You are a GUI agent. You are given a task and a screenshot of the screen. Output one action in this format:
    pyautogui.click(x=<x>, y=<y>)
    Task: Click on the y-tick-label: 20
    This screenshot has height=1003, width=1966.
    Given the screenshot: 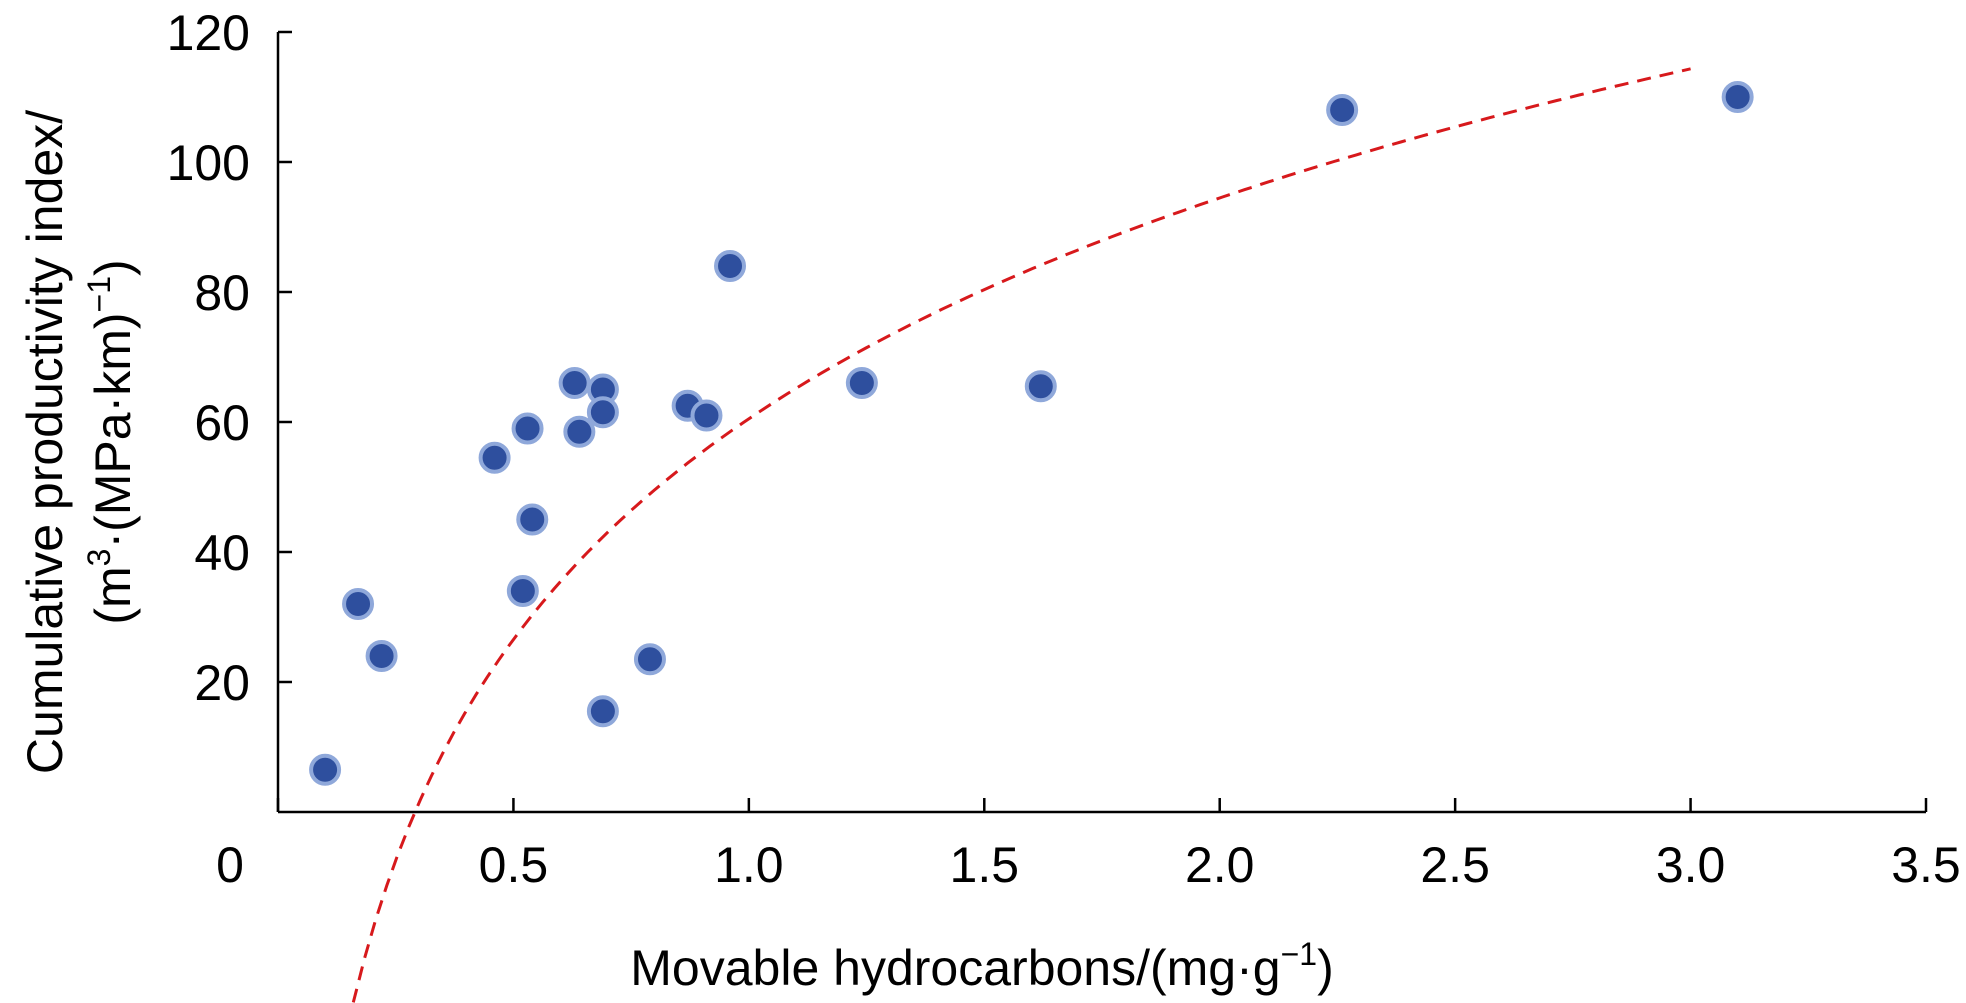 What is the action you would take?
    pyautogui.click(x=222, y=683)
    